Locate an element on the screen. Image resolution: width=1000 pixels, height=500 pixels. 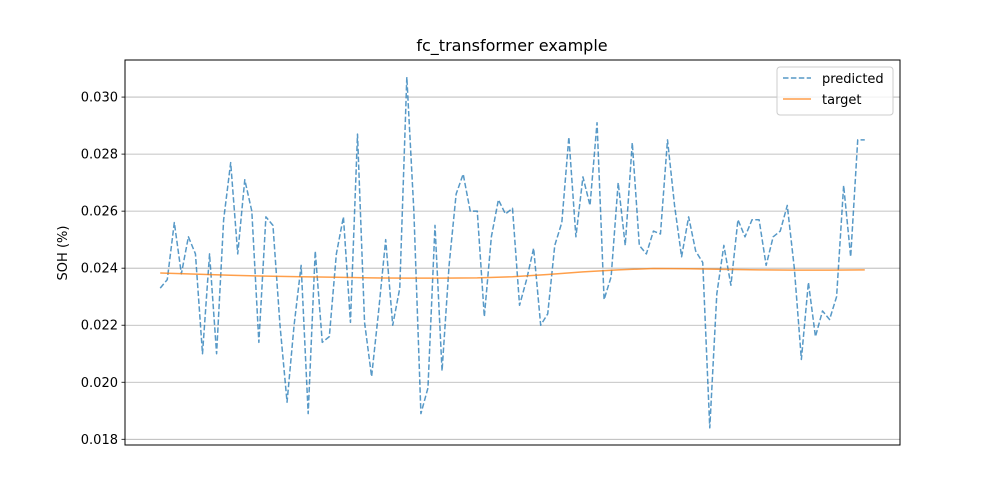
series-target-line is located at coordinates (512, 273).